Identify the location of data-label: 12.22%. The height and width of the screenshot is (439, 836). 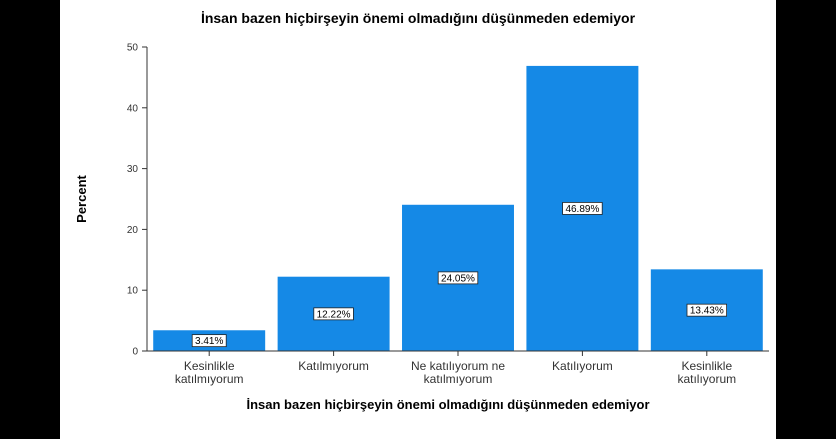
(334, 314).